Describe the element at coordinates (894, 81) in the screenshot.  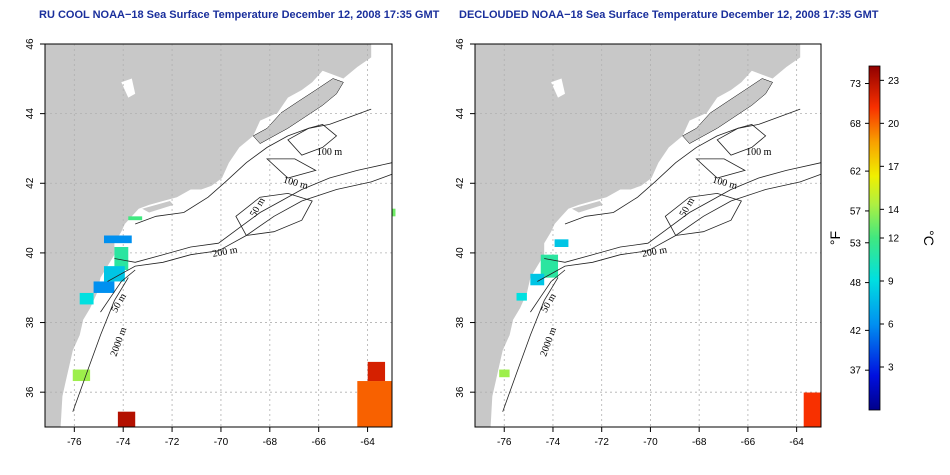
I see `celsius-tick-label: 23` at that location.